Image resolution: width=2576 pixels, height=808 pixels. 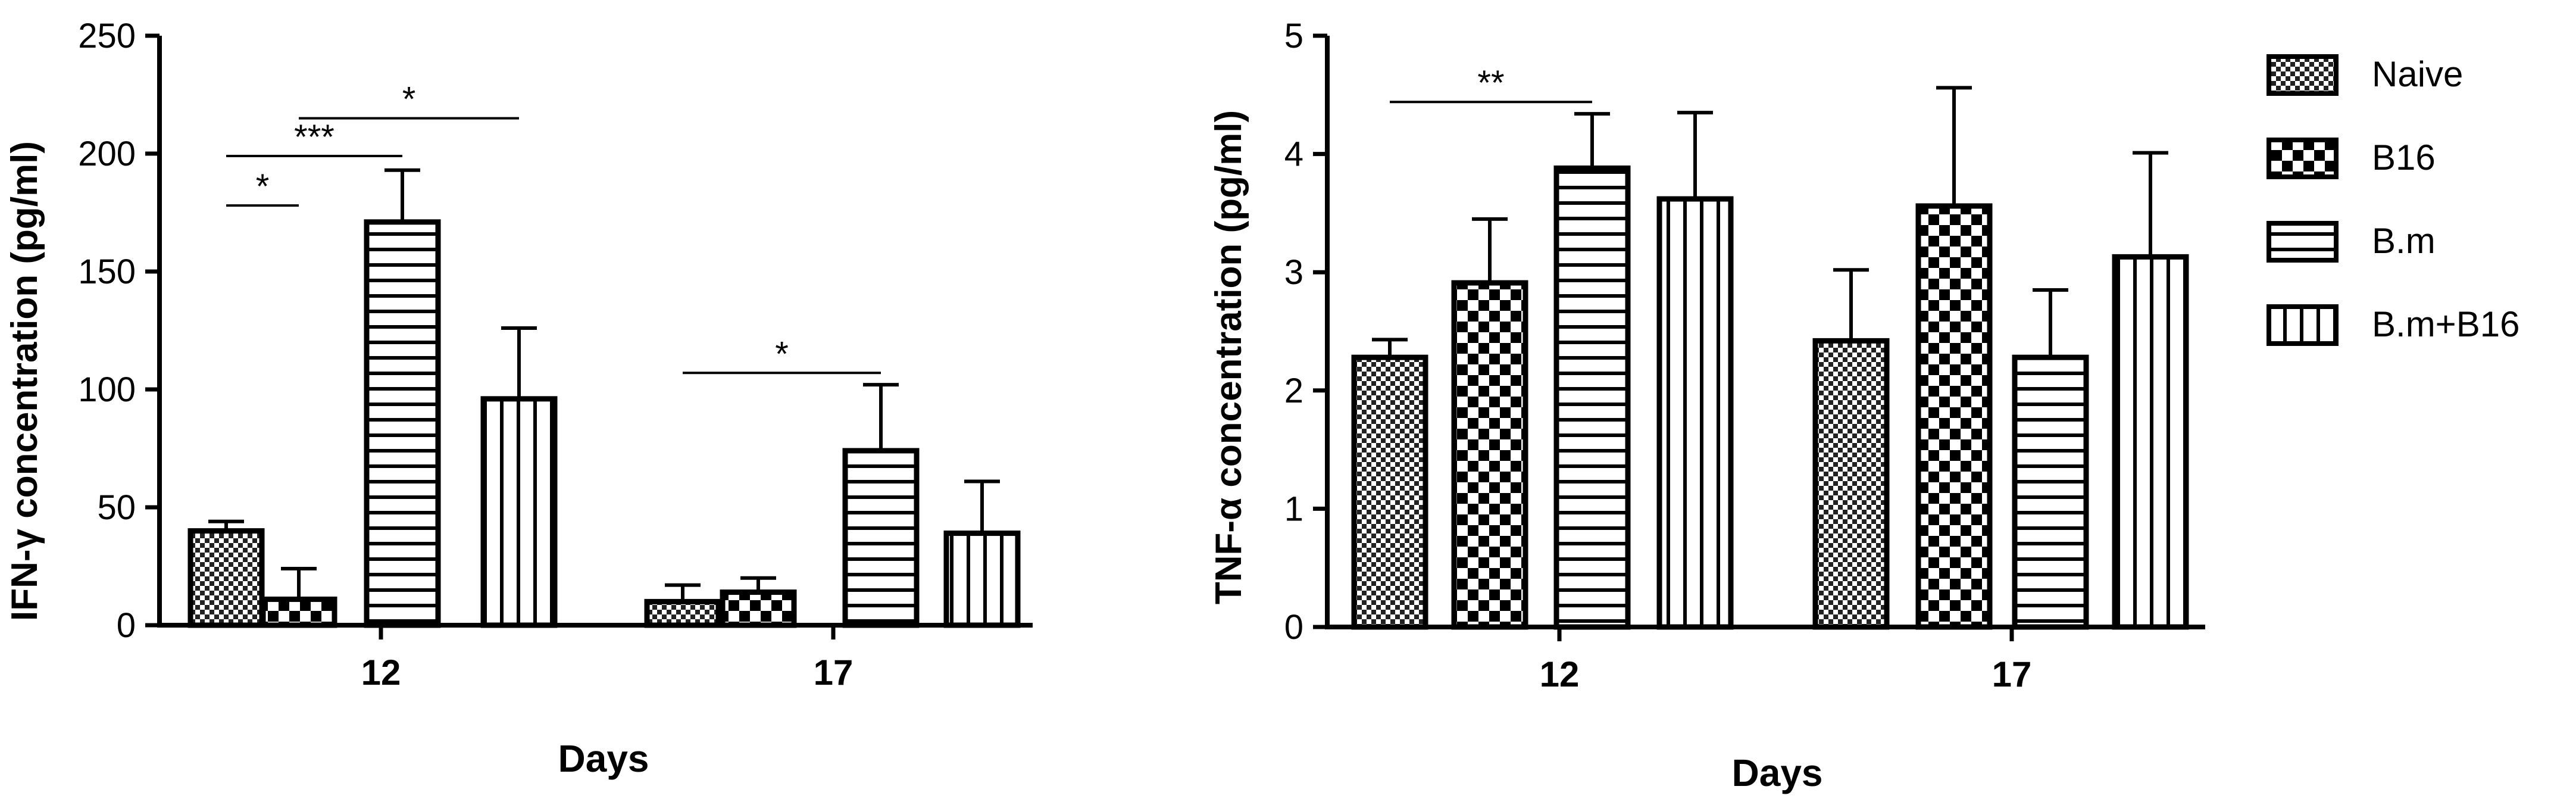 I want to click on ifn-x-axis-label: Days, so click(x=603, y=759).